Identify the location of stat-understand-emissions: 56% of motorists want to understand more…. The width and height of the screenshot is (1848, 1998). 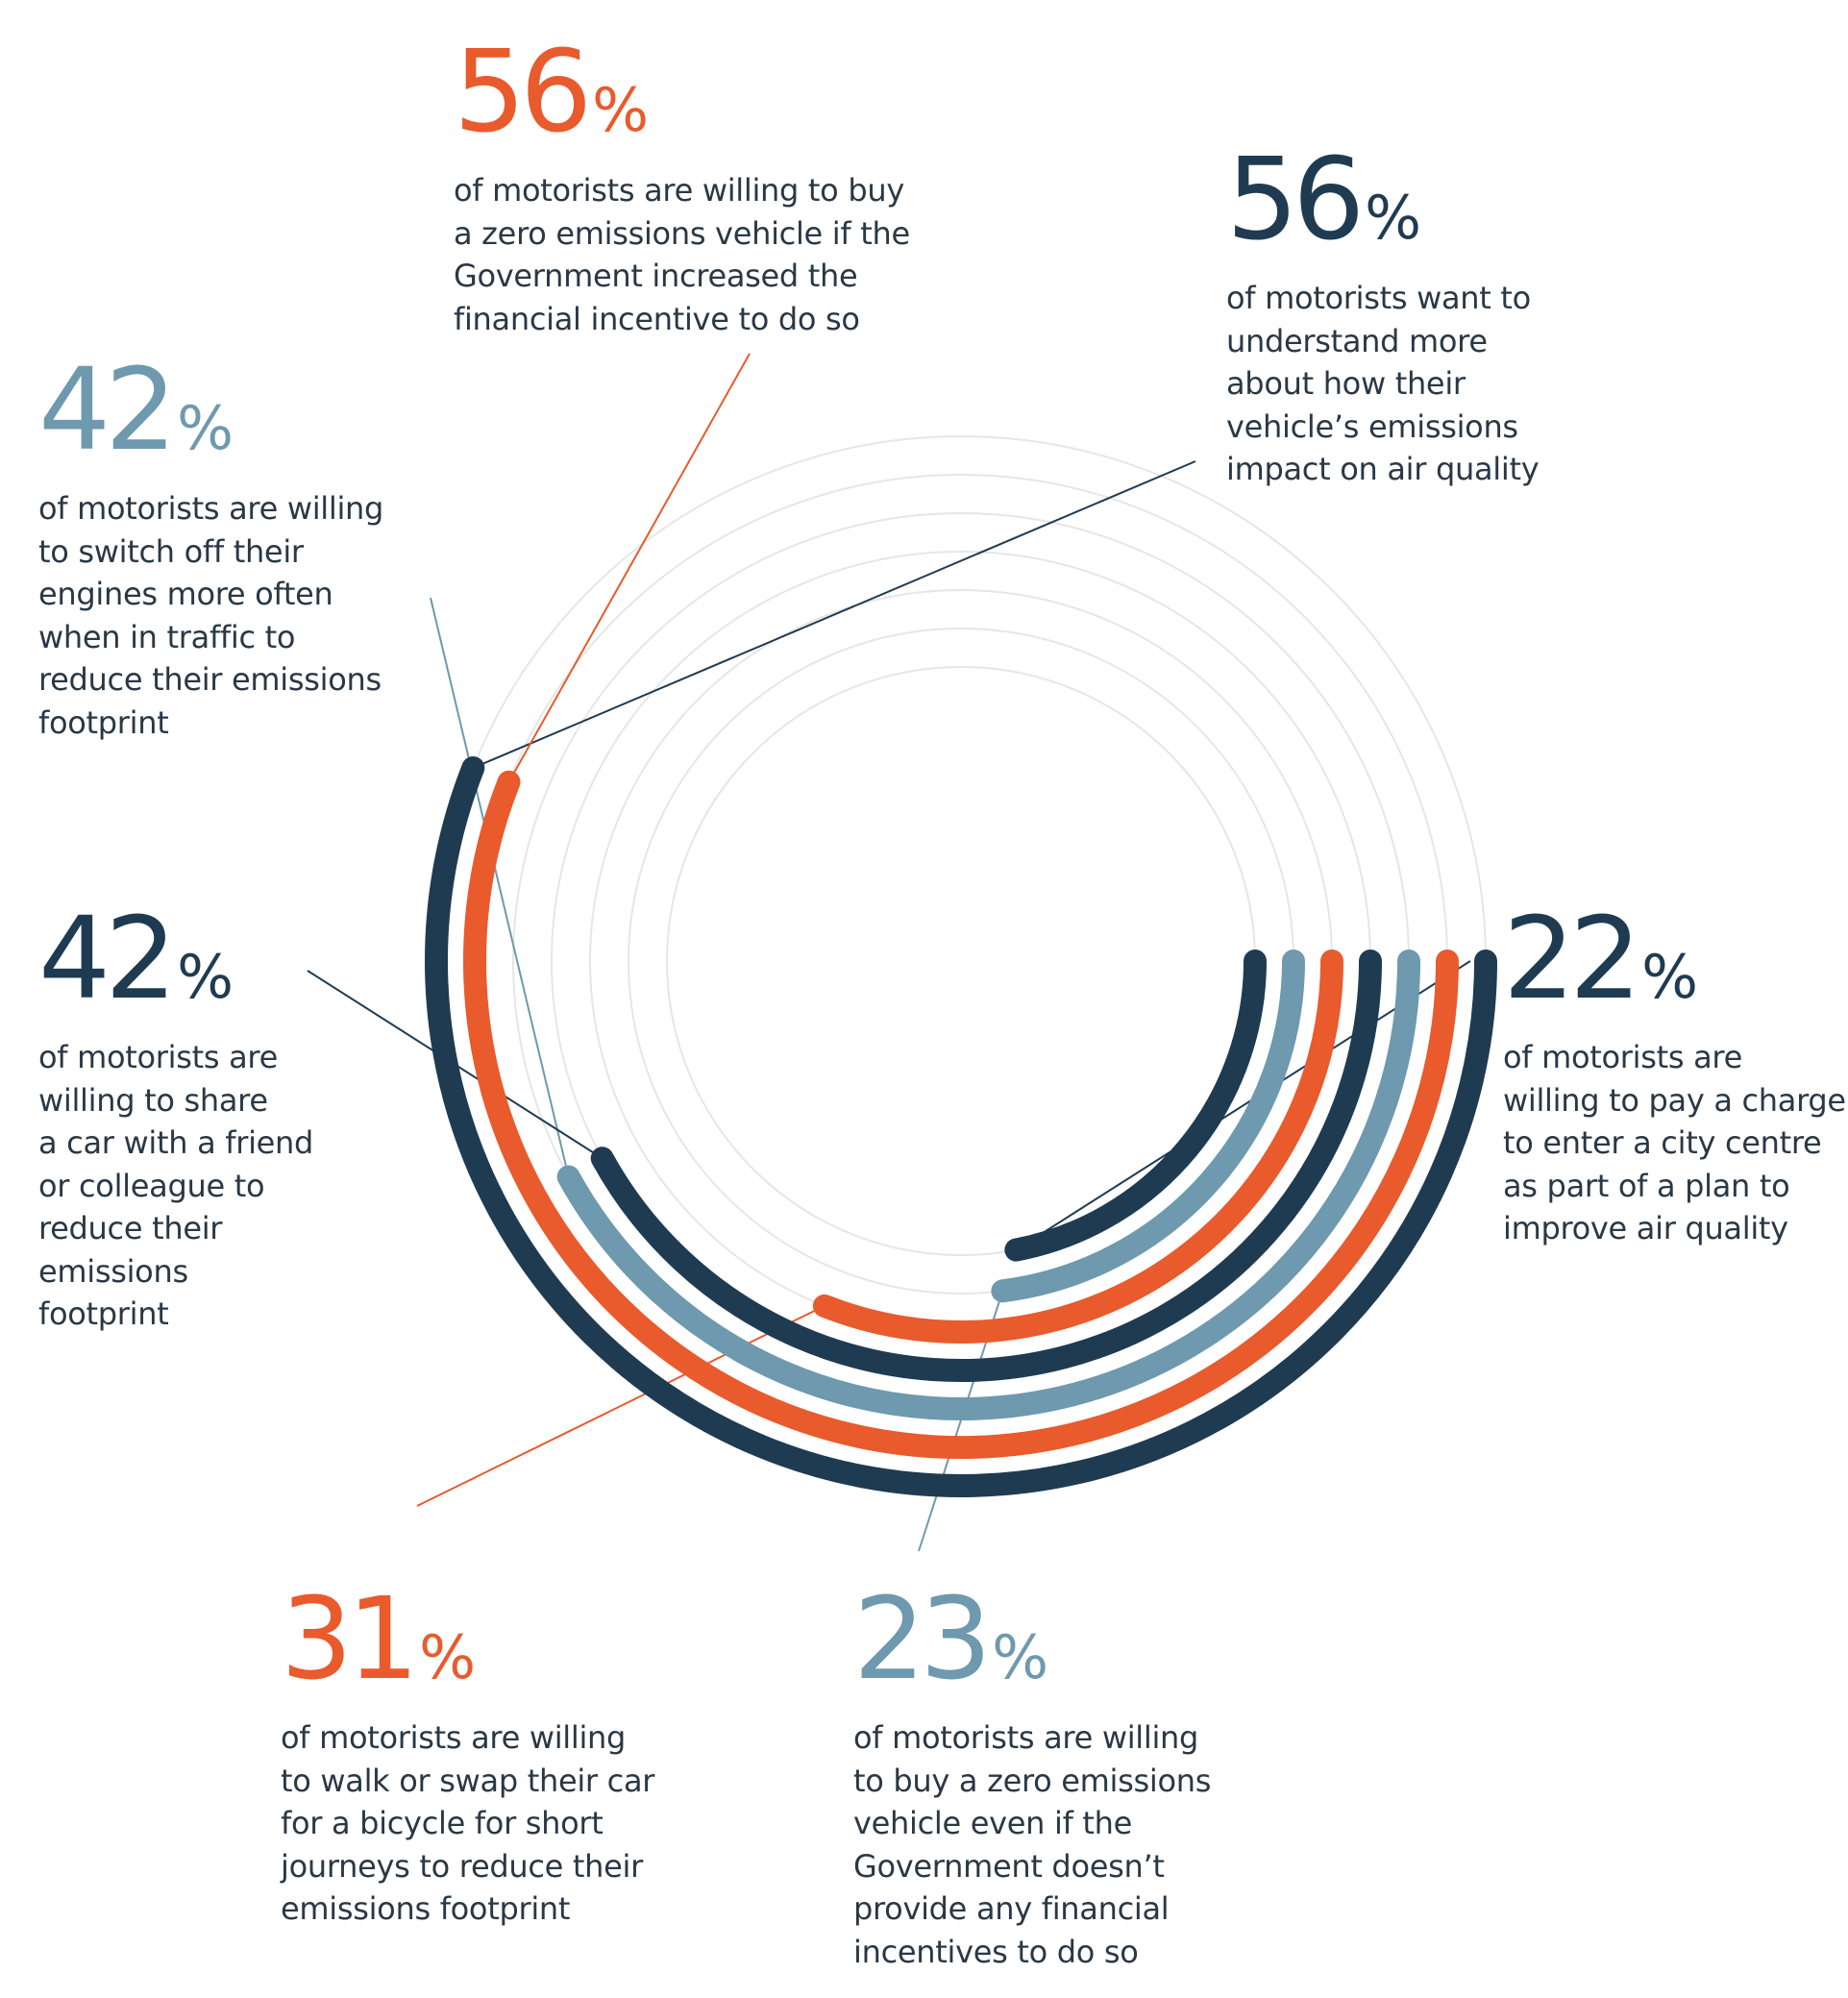
(1383, 316).